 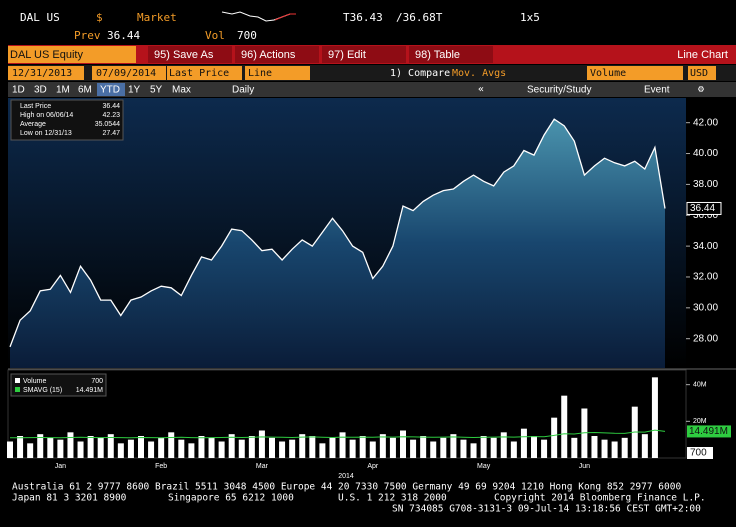 I want to click on frequency: Daily, so click(x=243, y=90).